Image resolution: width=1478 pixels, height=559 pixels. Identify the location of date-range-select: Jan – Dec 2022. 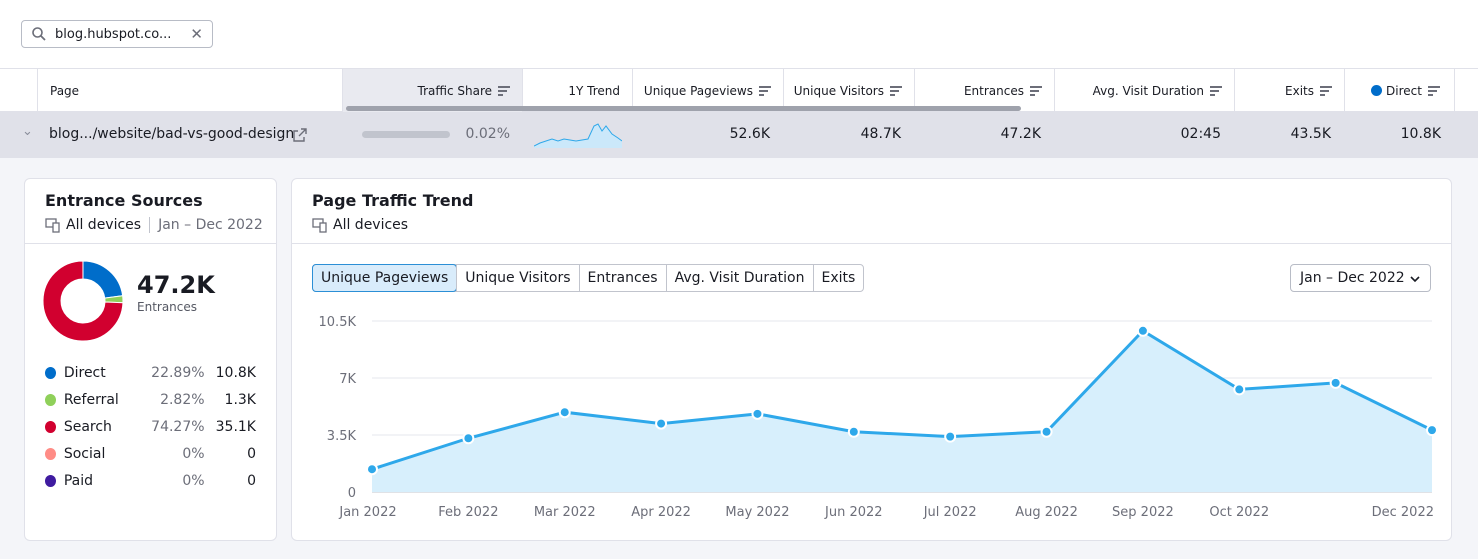
(1360, 278).